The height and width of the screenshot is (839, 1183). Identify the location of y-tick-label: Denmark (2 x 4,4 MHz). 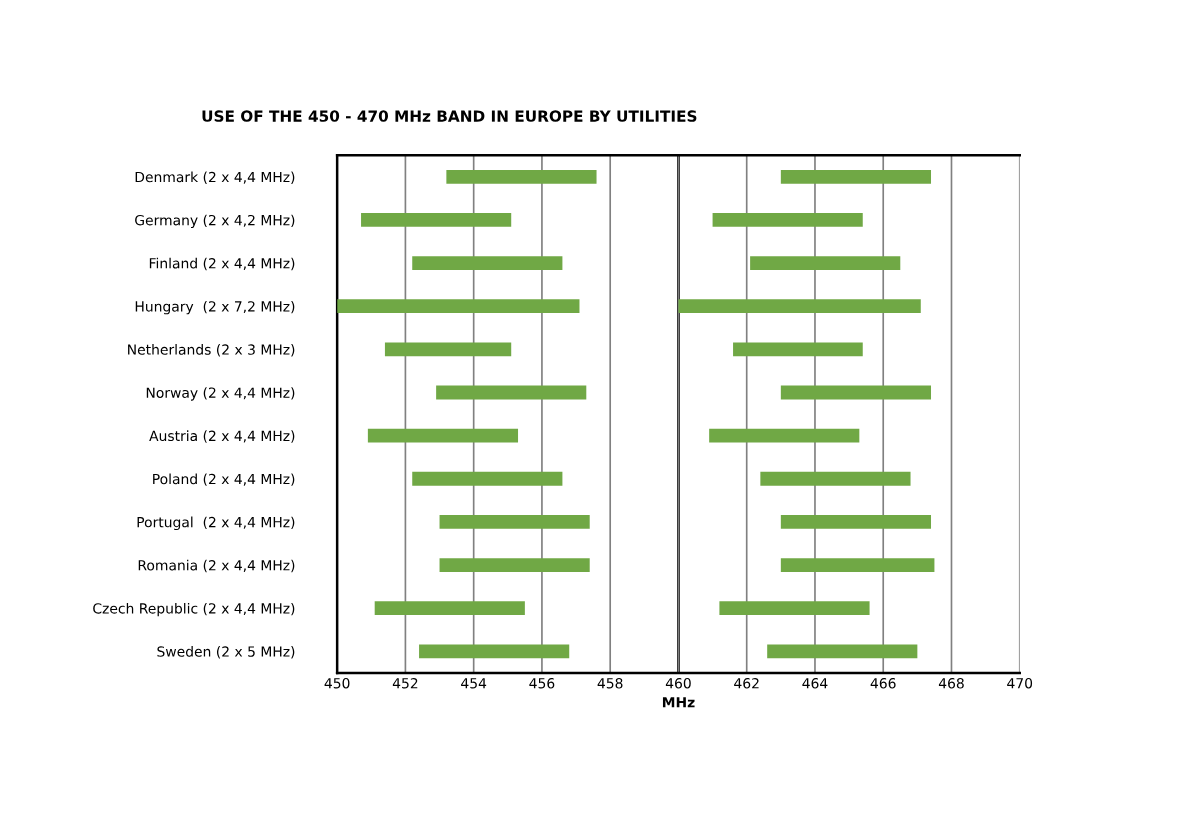
(215, 177).